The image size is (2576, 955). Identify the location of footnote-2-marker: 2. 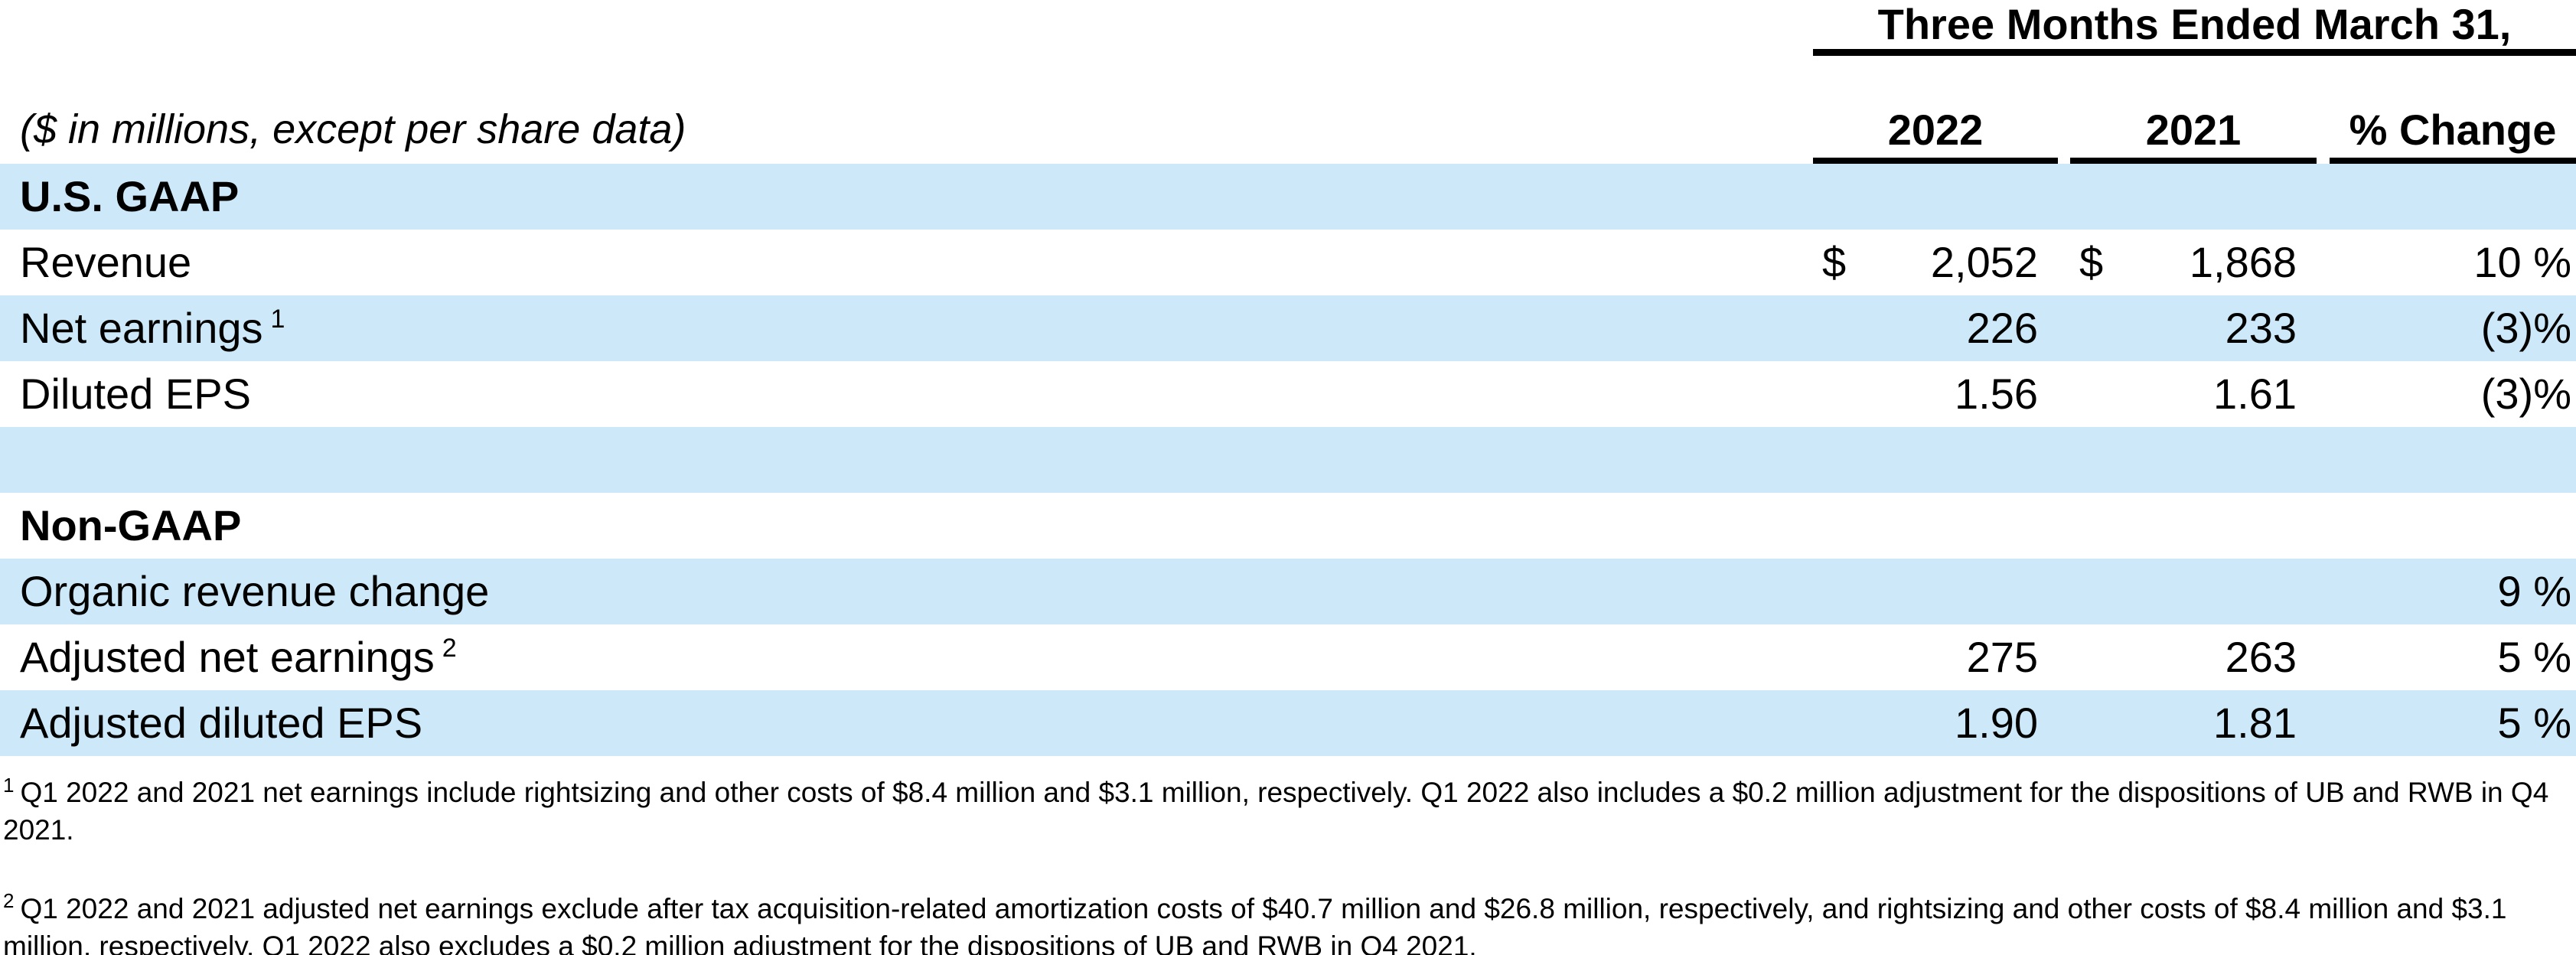
(9, 901).